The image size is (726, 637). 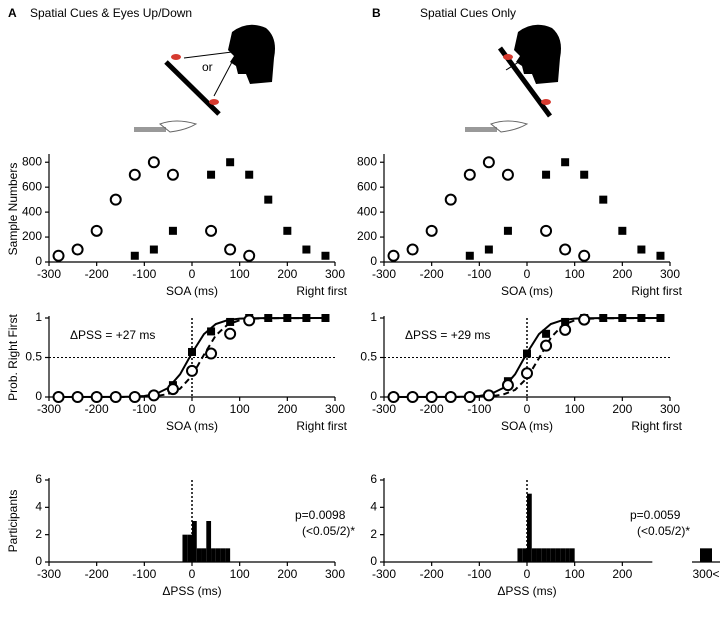 What do you see at coordinates (13, 356) in the screenshot?
I see `y-axis-label: Prob. Right First` at bounding box center [13, 356].